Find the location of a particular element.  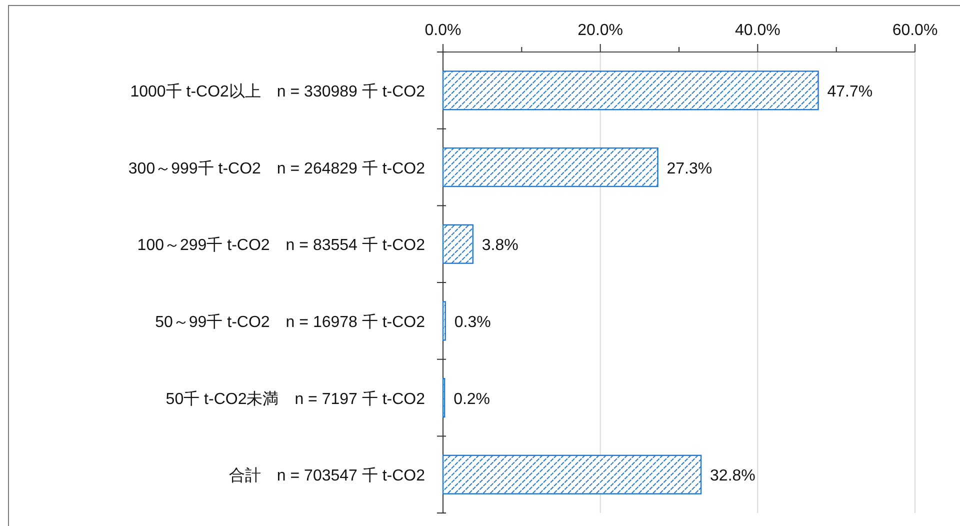

y-tick-label: 合計 n = 703547 千 t-CO2 is located at coordinates (327, 475).